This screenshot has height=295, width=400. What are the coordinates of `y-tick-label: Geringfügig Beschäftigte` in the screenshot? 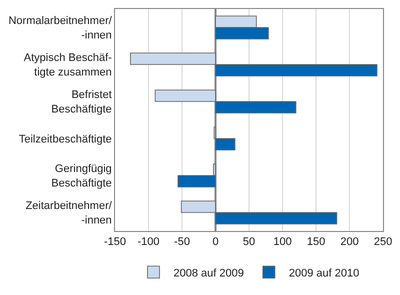 It's located at (81, 176).